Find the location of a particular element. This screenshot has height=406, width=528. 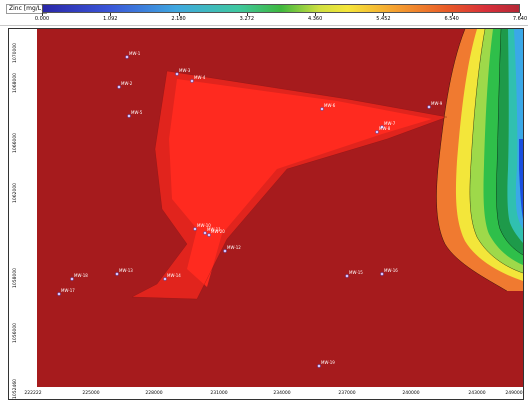

well-label: MW-20 is located at coordinates (218, 231).